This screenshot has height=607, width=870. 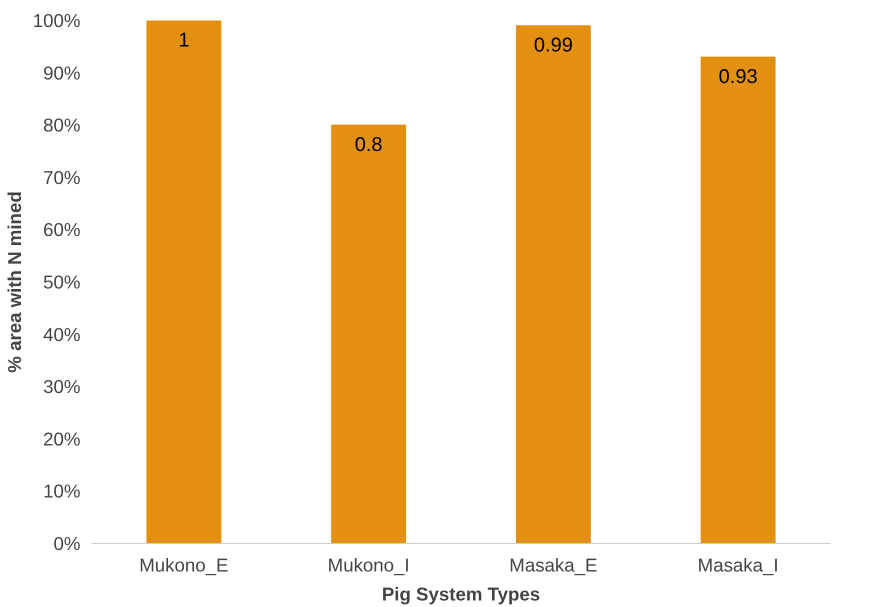 I want to click on y-tick-label: 30%, so click(x=62, y=387).